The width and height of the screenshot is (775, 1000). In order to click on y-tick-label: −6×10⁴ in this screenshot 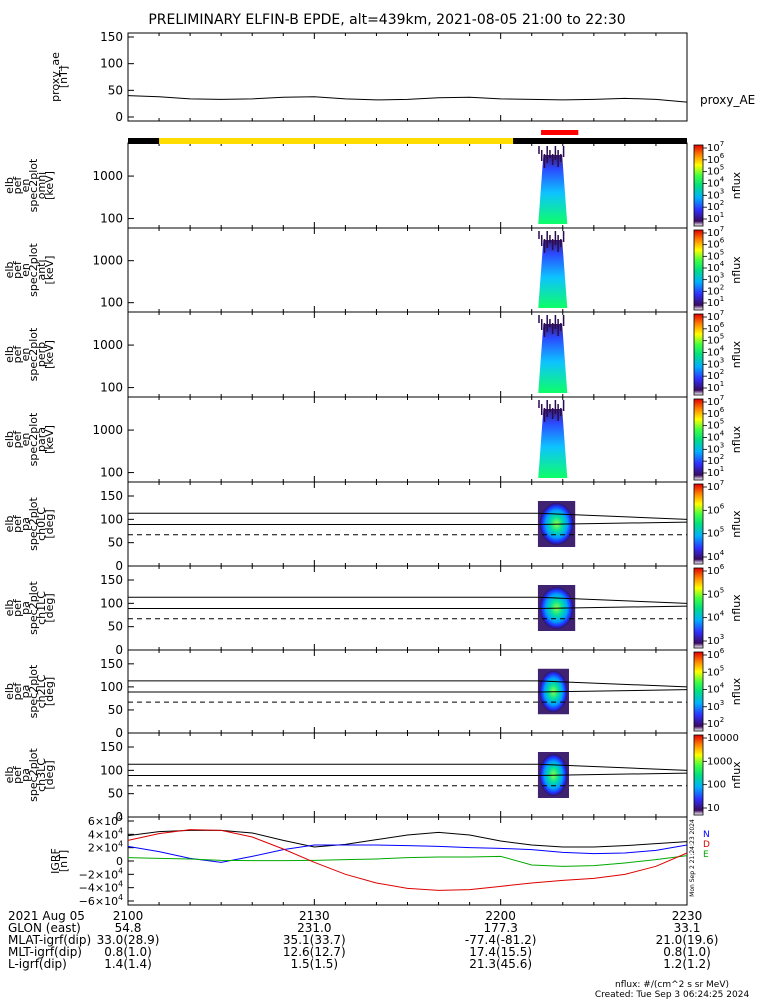, I will do `click(101, 900)`.